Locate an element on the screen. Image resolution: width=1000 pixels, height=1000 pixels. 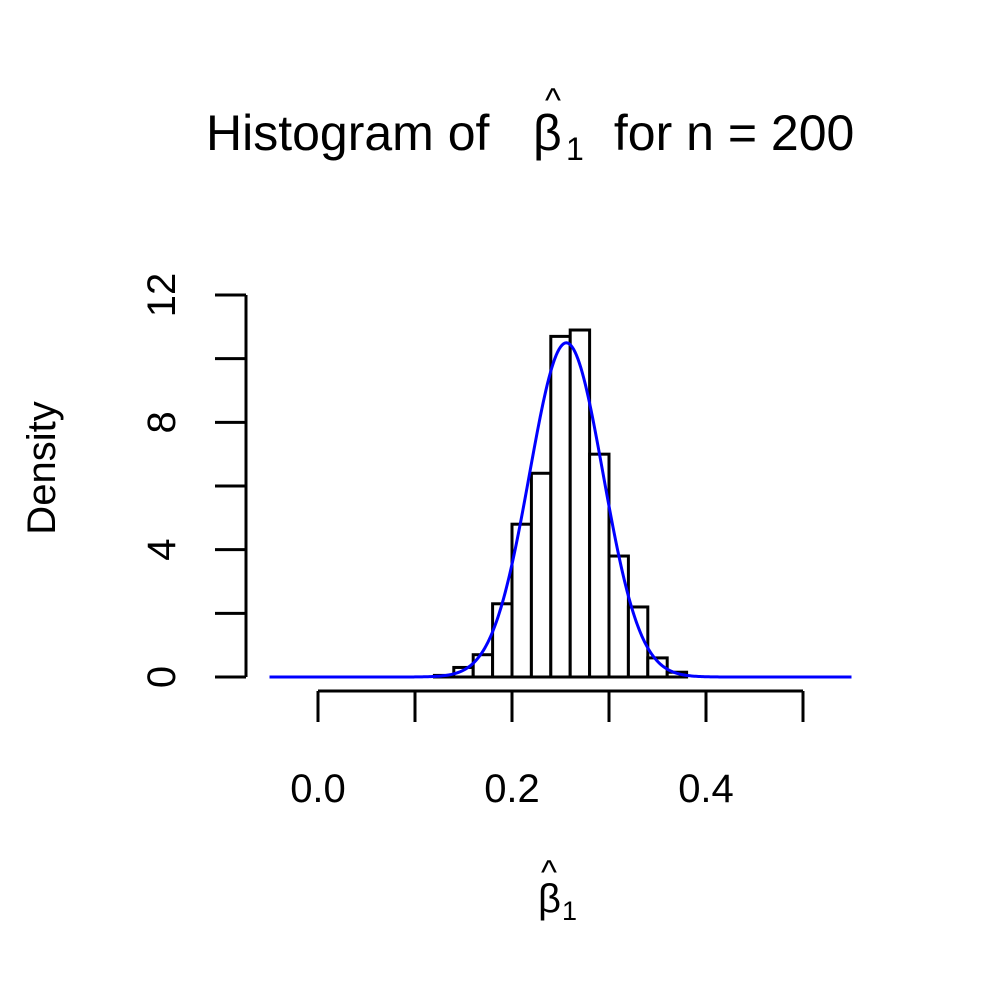
histogram-bars is located at coordinates (560, 503).